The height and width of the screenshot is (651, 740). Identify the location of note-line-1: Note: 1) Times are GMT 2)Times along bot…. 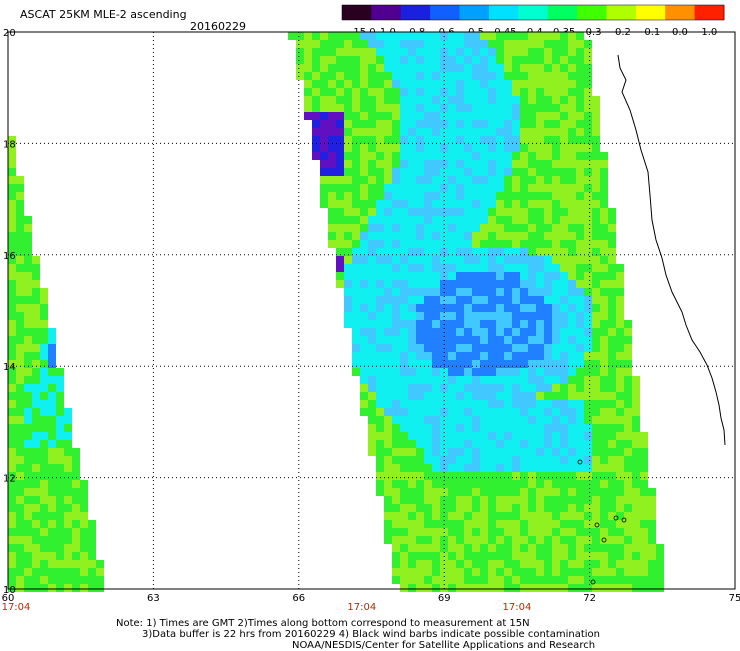
(323, 623).